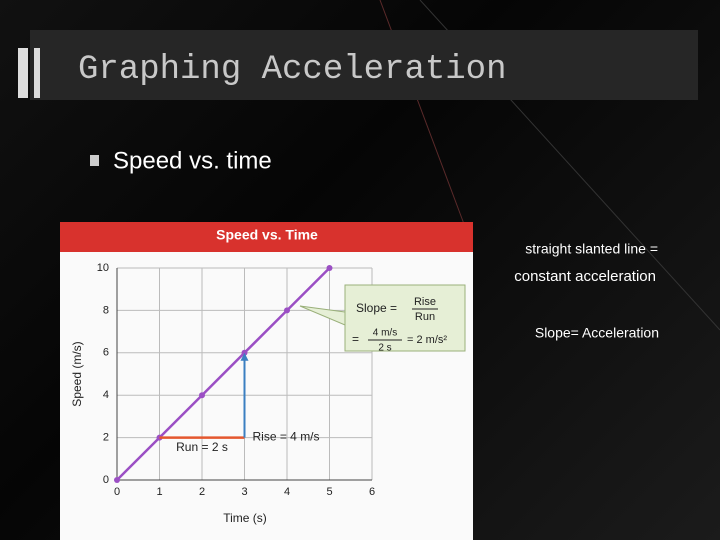 Image resolution: width=720 pixels, height=540 pixels. I want to click on chart-title: Speed vs. Time, so click(267, 235).